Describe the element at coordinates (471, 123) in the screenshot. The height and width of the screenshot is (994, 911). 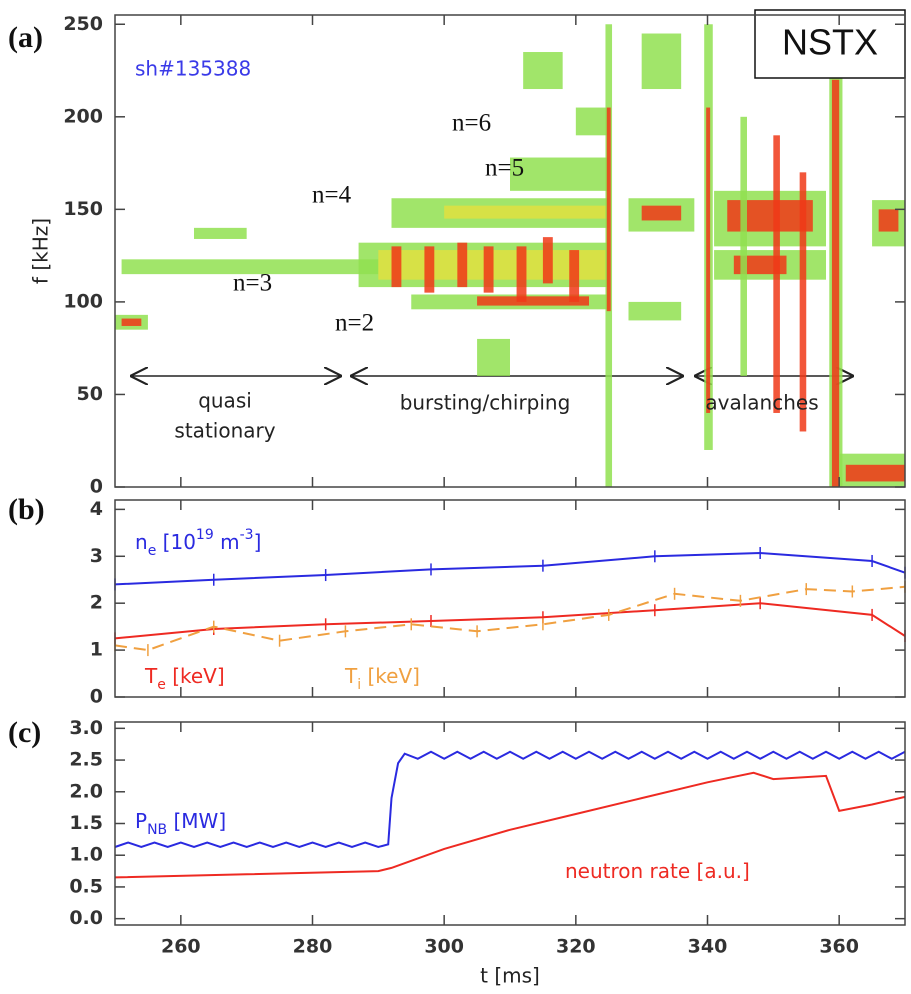
I see `annotation: n=6` at that location.